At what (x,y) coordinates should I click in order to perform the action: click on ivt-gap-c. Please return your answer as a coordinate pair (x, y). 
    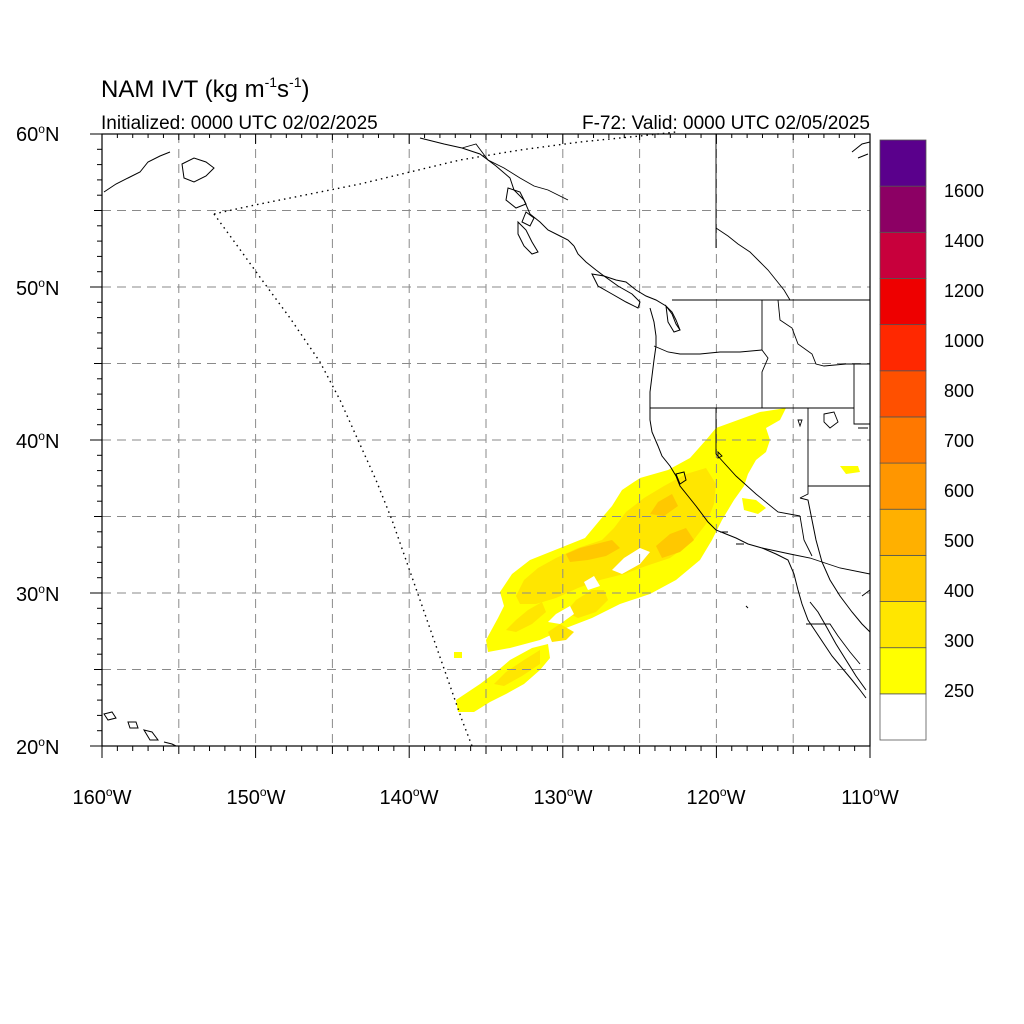
    Looking at the image, I should click on (561, 615).